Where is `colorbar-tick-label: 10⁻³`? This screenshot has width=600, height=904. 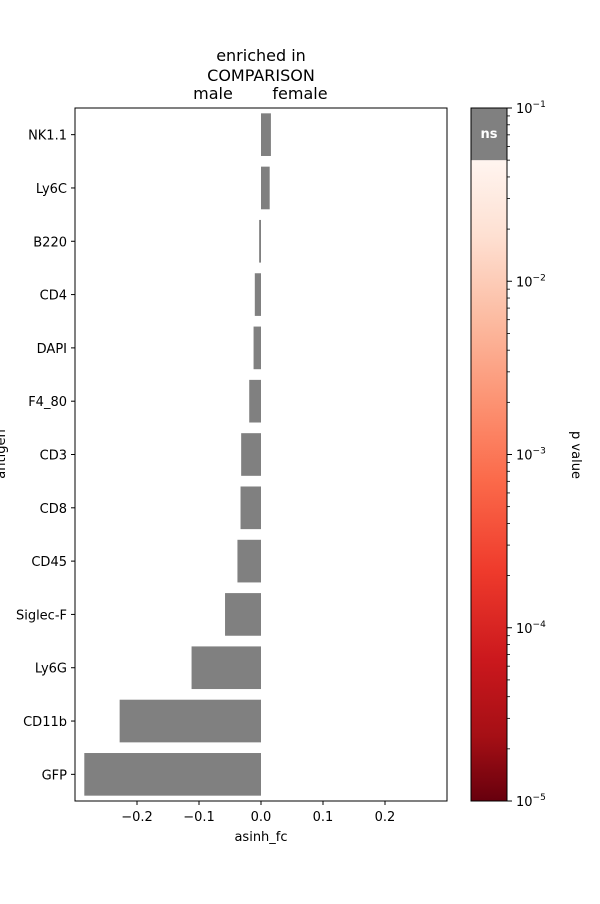
colorbar-tick-label: 10⁻³ is located at coordinates (531, 455).